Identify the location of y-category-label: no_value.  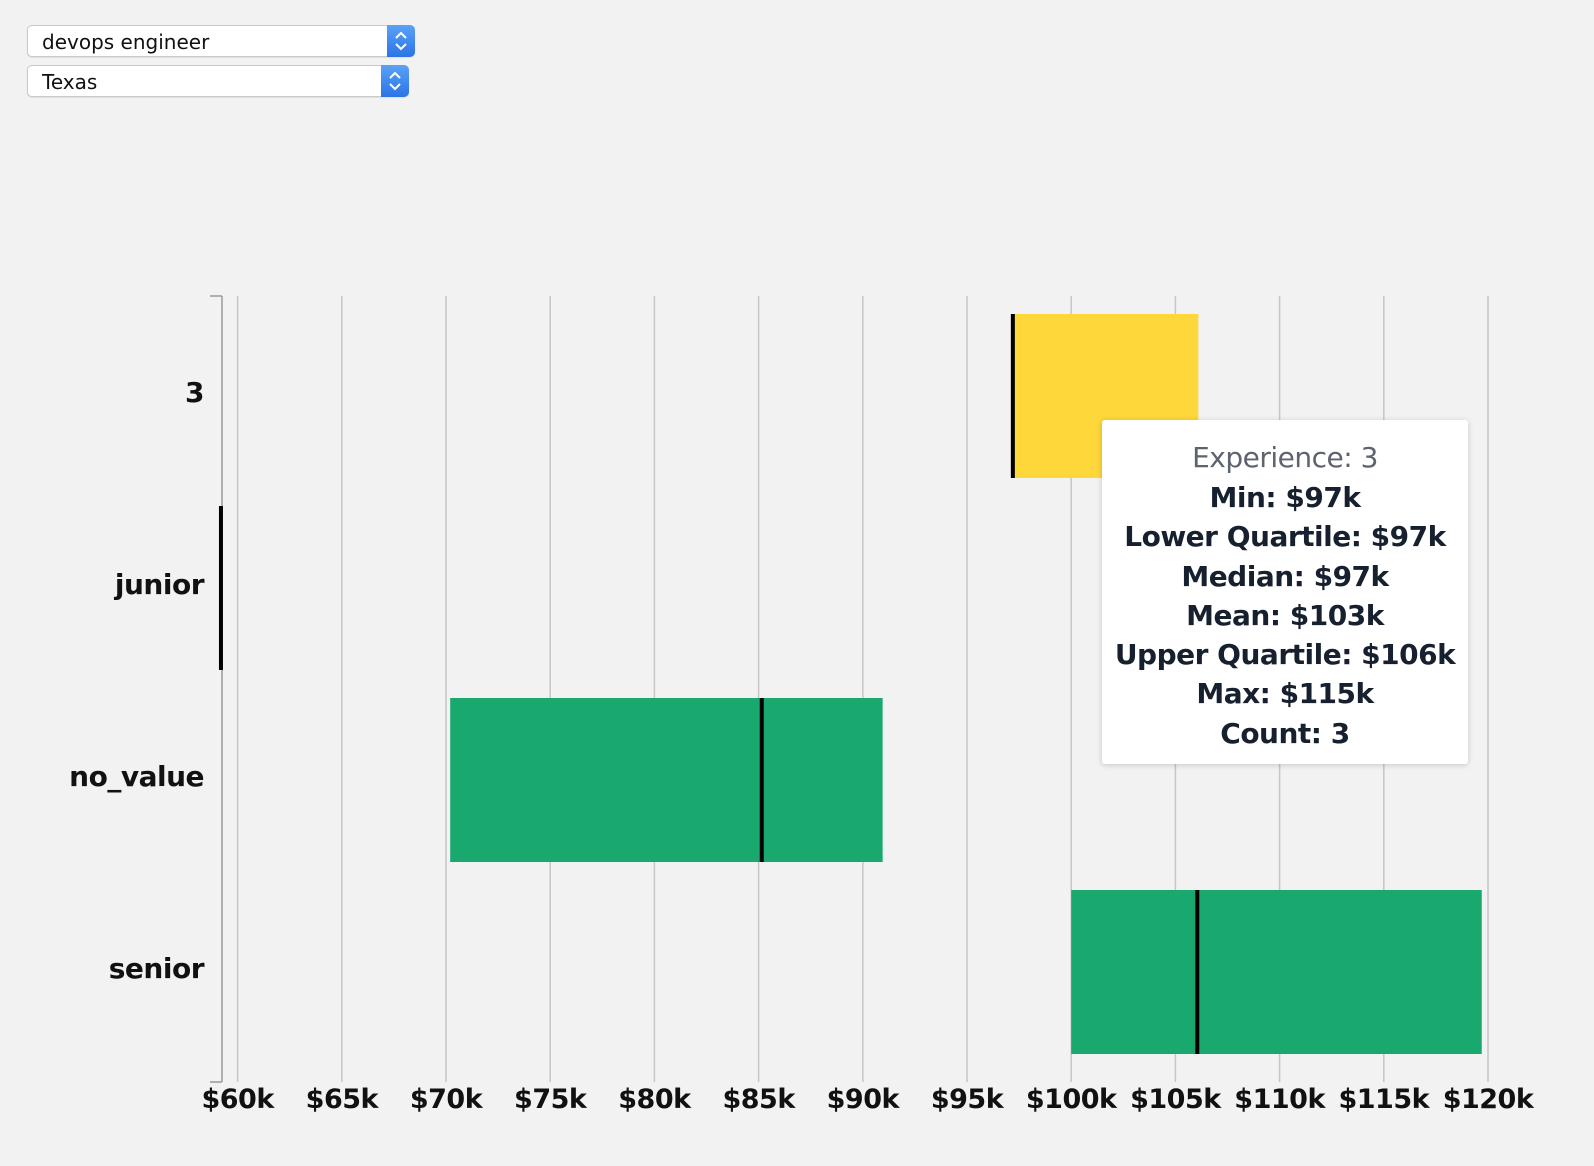
(136, 776).